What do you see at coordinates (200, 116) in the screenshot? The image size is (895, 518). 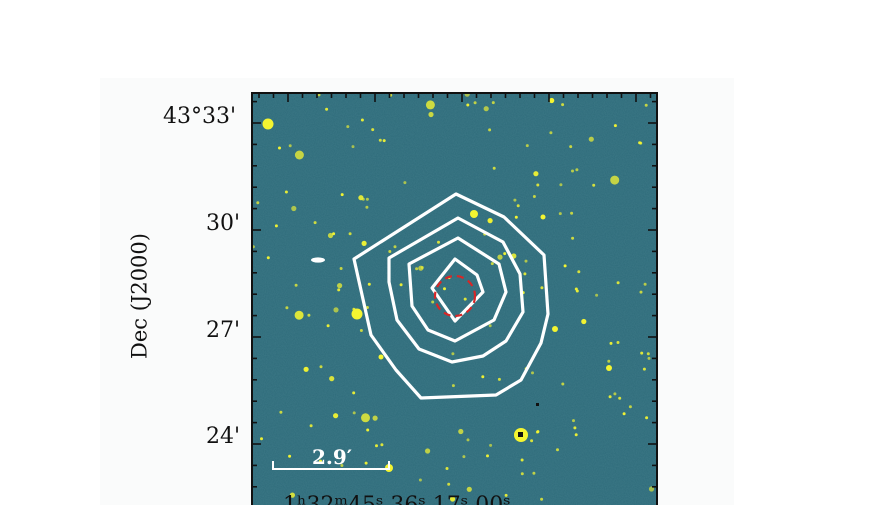 I see `y-tick-label-33: 43°33'` at bounding box center [200, 116].